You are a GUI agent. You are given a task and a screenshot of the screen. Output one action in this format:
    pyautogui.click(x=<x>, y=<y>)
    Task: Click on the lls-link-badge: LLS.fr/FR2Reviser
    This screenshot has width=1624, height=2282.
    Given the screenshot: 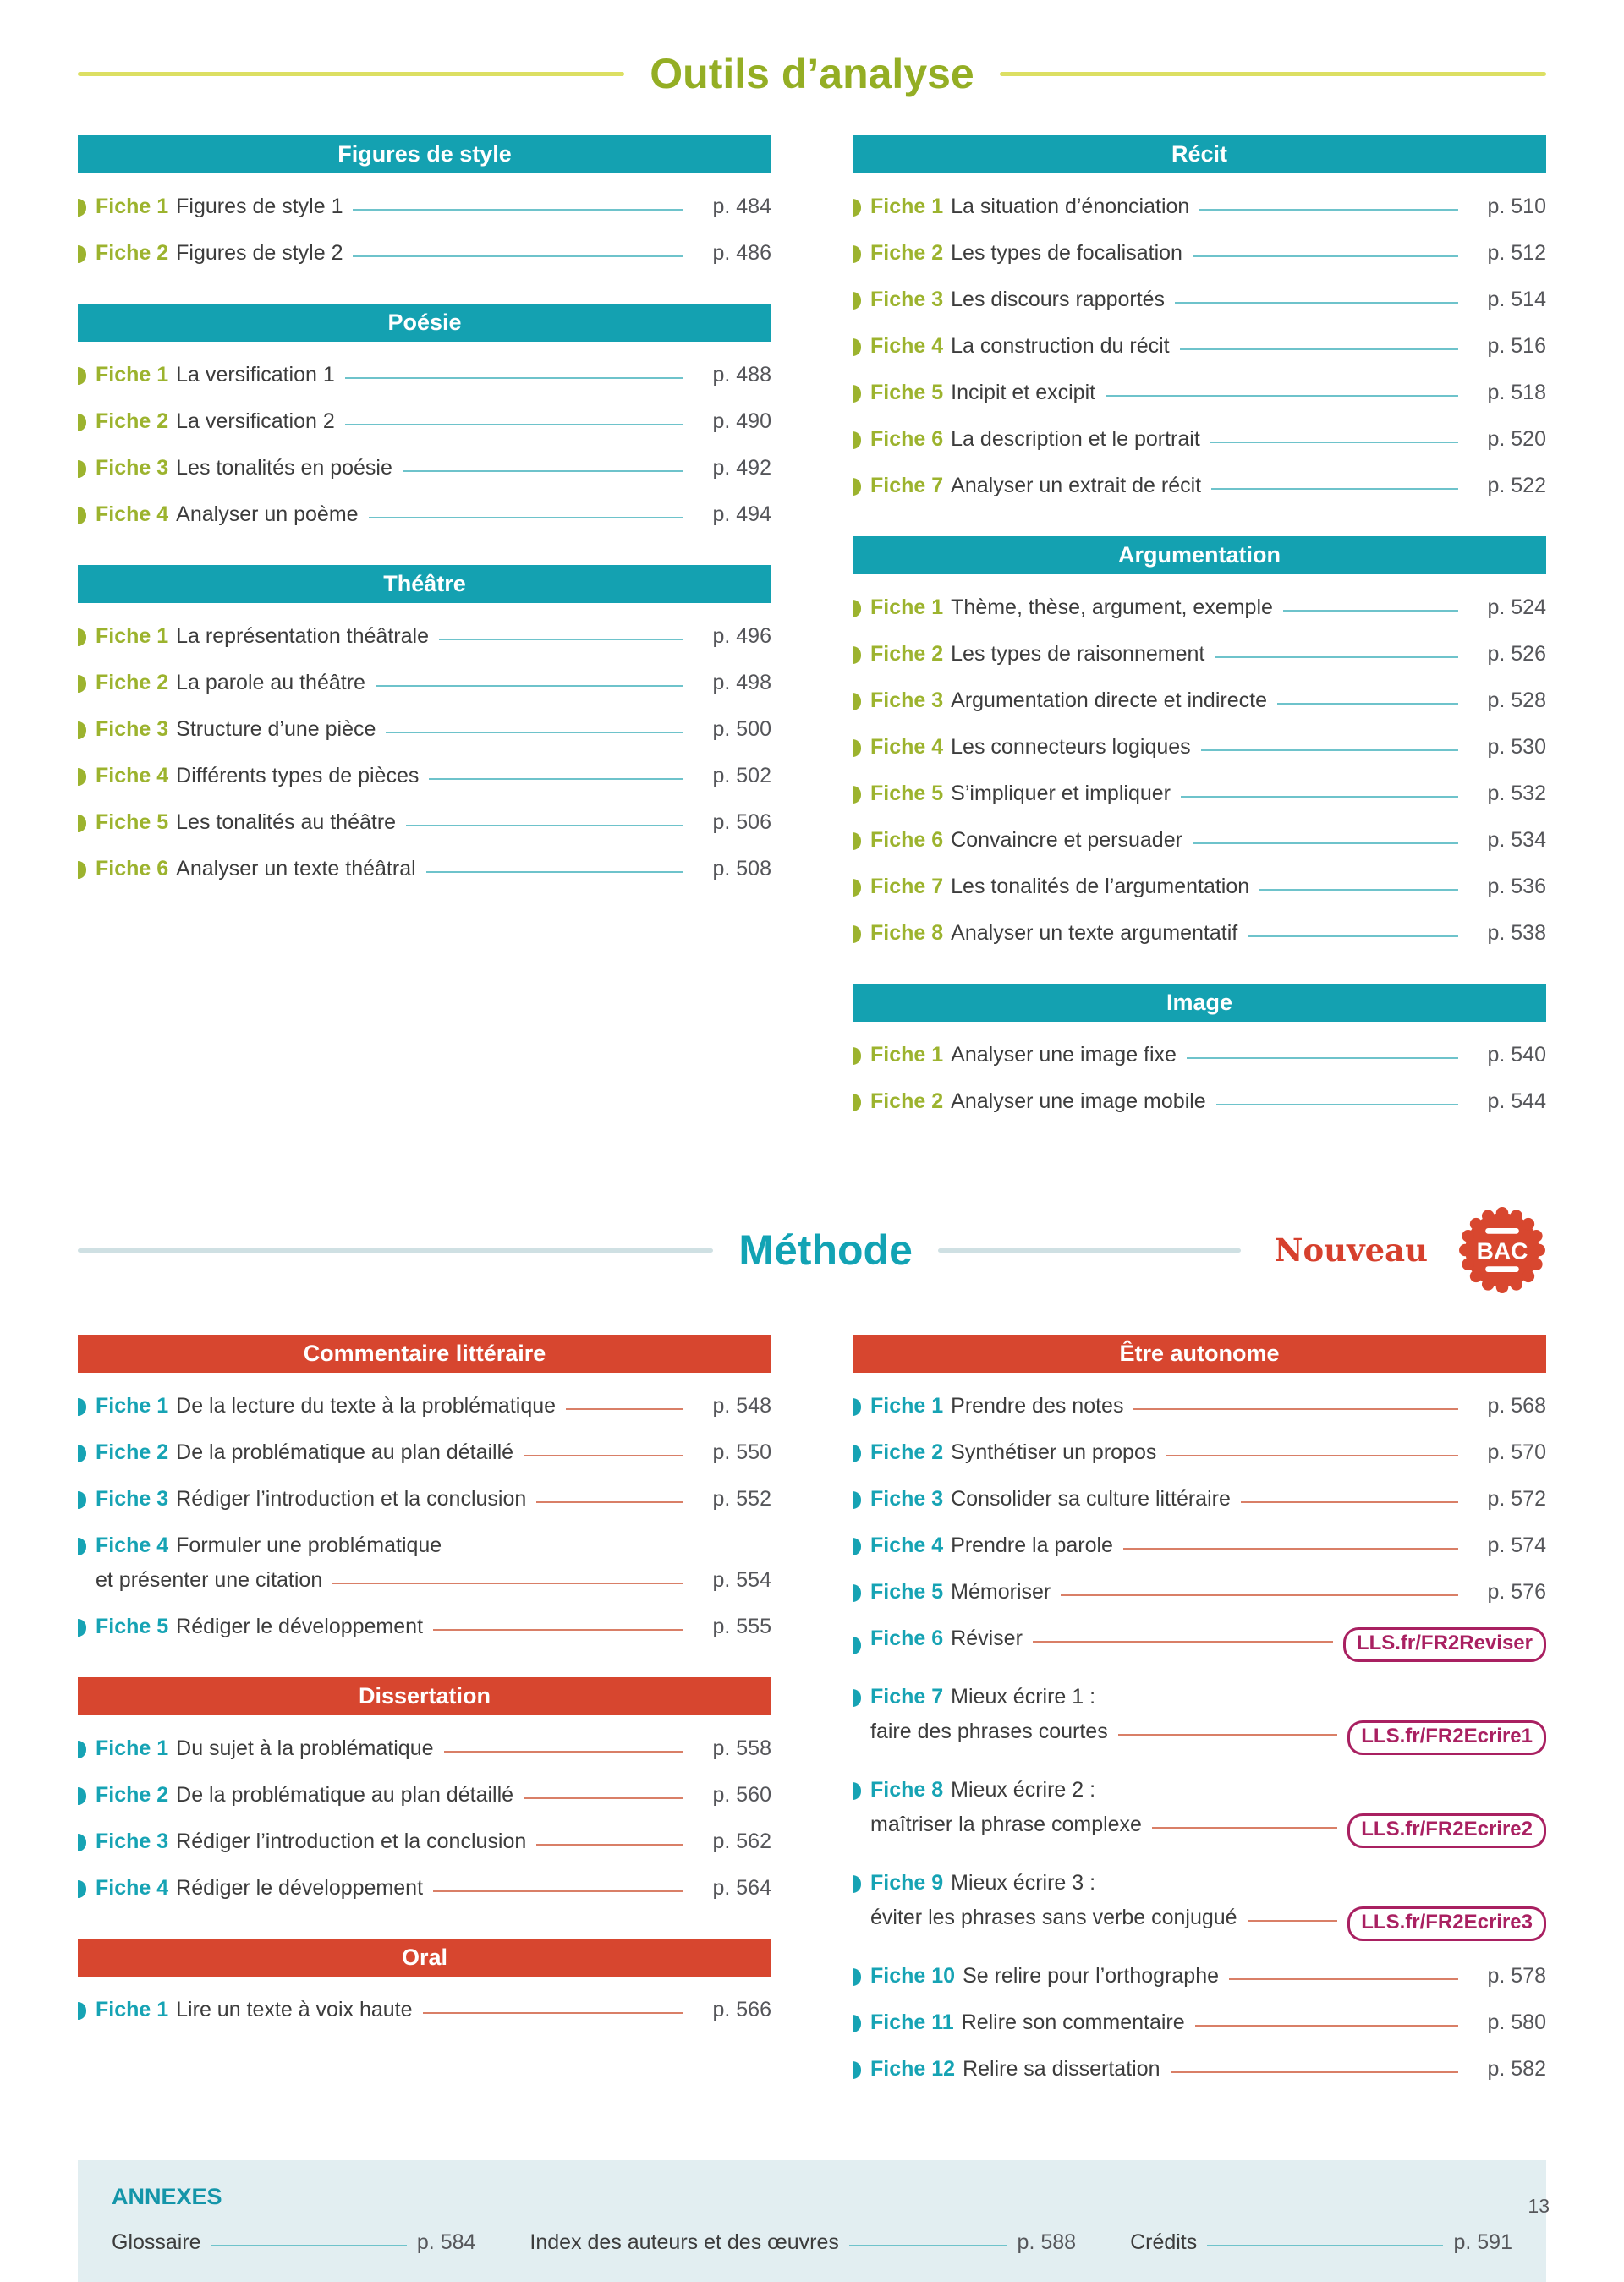 What is the action you would take?
    pyautogui.click(x=1444, y=1644)
    